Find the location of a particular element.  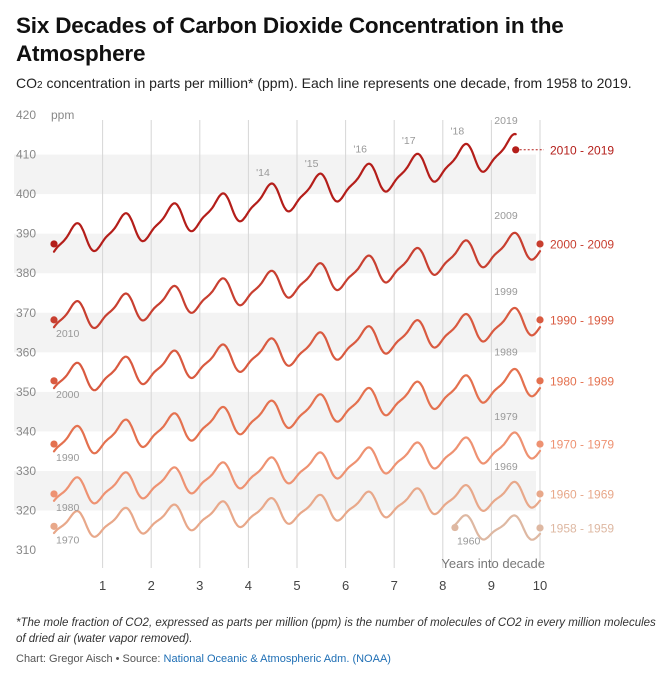

series-name-label: 1960 - 1969 is located at coordinates (582, 494).